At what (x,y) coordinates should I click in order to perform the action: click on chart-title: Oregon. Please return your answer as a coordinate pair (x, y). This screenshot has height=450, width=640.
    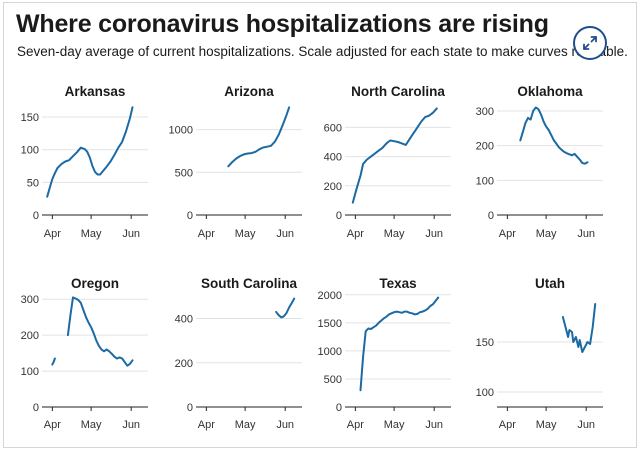
    Looking at the image, I should click on (95, 283).